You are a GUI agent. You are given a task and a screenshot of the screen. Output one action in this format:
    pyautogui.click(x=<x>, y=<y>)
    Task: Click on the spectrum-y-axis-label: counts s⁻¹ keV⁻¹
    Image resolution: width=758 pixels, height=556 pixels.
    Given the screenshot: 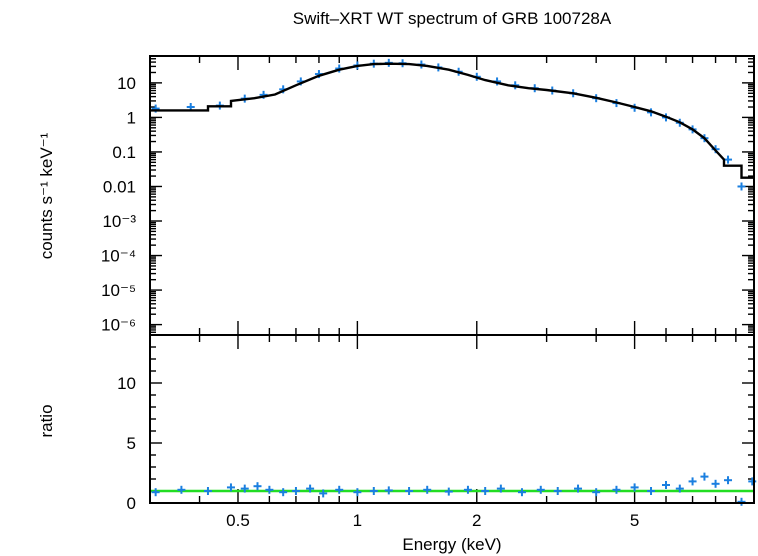 What is the action you would take?
    pyautogui.click(x=46, y=195)
    